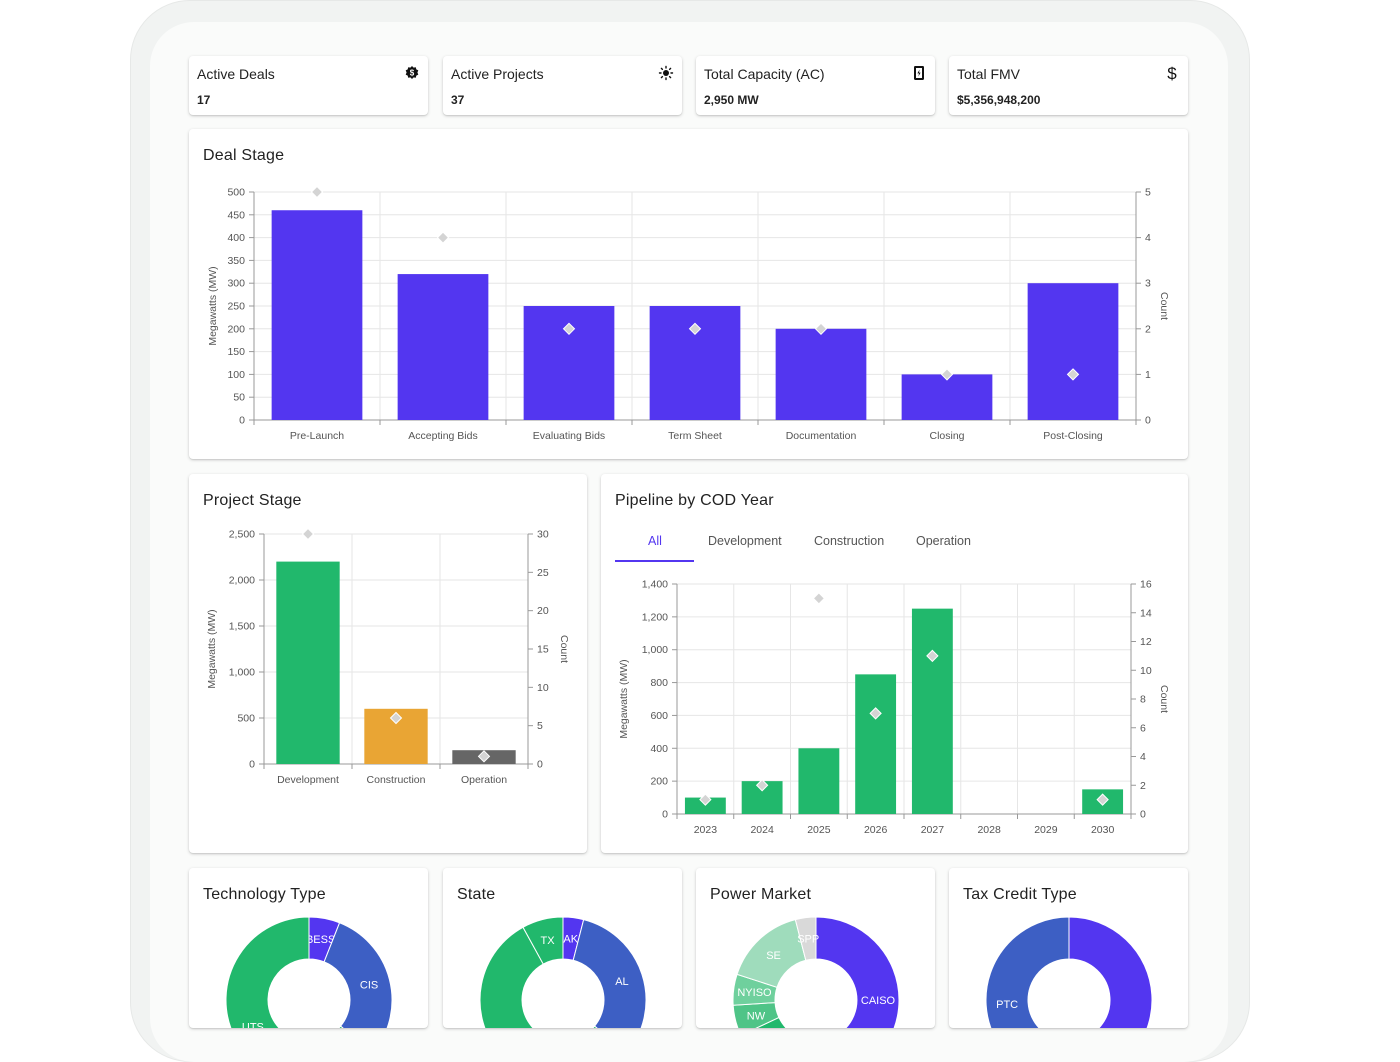 The image size is (1400, 1062). What do you see at coordinates (309, 972) in the screenshot?
I see `technology-type-donut: BESS CIS UTS` at bounding box center [309, 972].